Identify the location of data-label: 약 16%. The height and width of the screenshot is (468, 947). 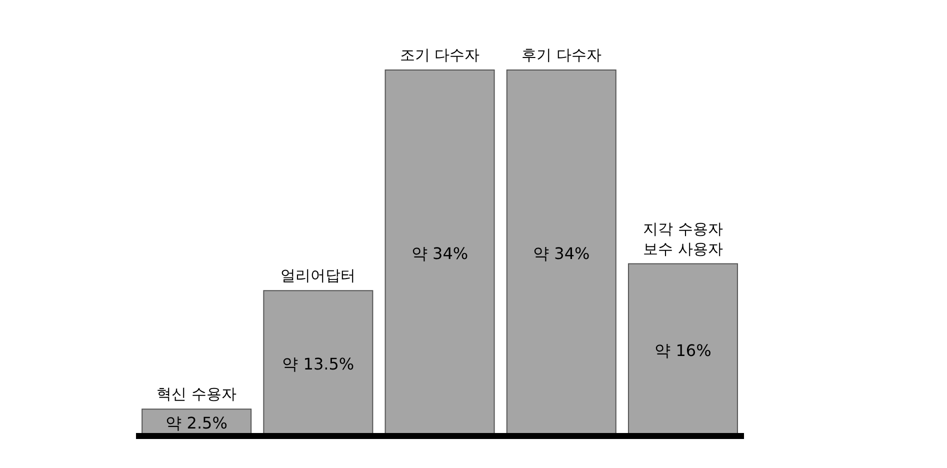
(683, 350).